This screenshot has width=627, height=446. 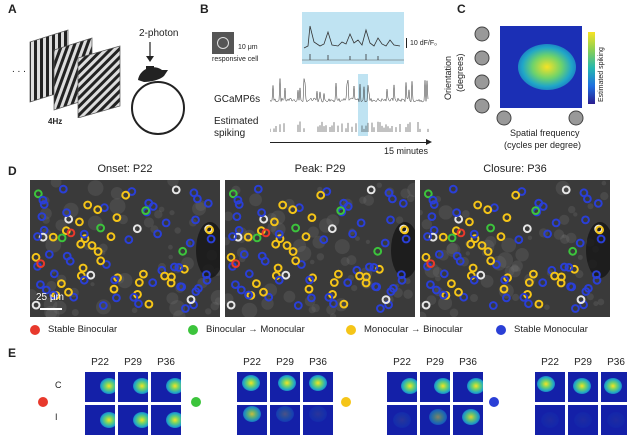 What do you see at coordinates (545, 133) in the screenshot?
I see `spatial-frequency-label: Spatial frequency` at bounding box center [545, 133].